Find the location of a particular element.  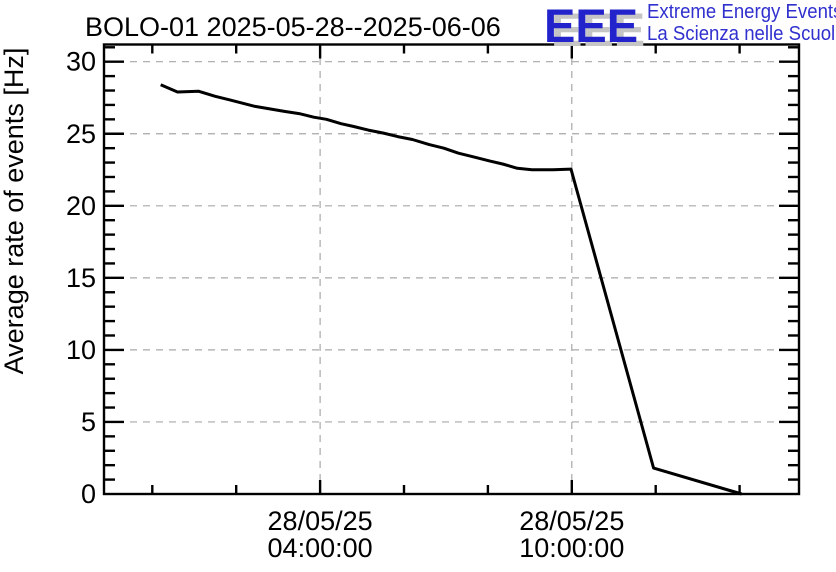

eee-logo-tagline-line2: La Scienza nelle Scuole is located at coordinates (741, 33).